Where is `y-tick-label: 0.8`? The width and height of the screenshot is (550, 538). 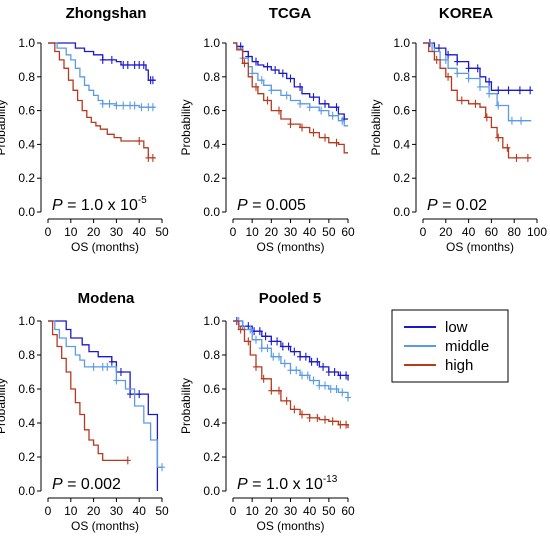
y-tick-label: 0.8 is located at coordinates (26, 77).